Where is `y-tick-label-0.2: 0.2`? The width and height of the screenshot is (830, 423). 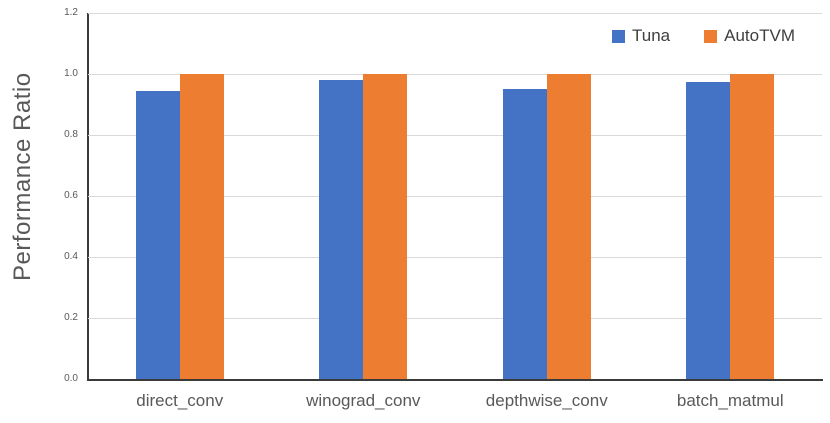
y-tick-label-0.2: 0.2 is located at coordinates (71, 317).